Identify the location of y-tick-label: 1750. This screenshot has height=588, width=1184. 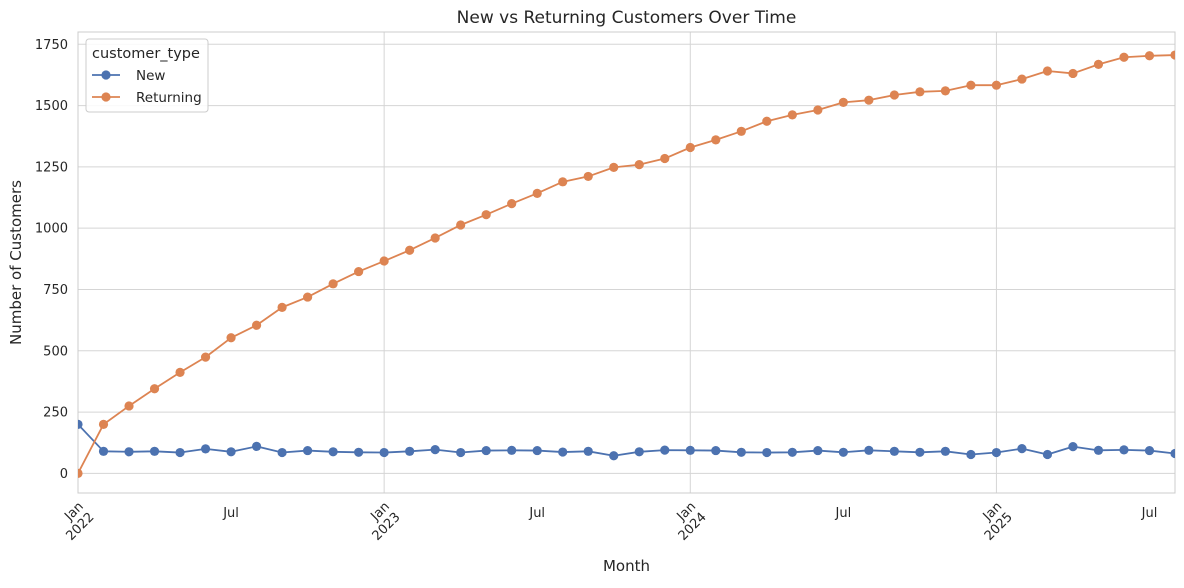
(51, 45).